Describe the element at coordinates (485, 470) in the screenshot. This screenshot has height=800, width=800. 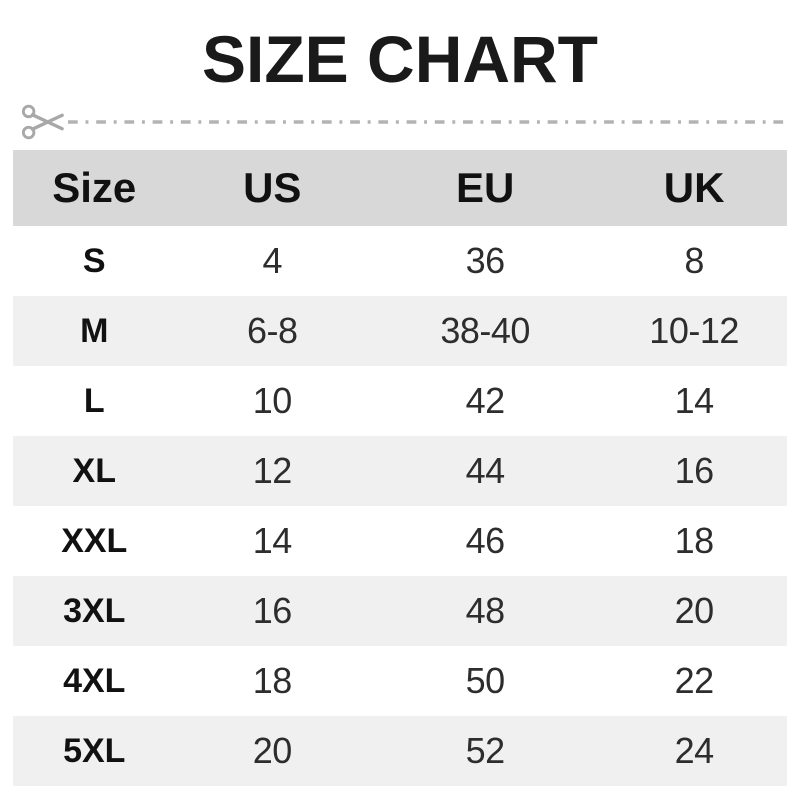
I see `eu-value: 44` at that location.